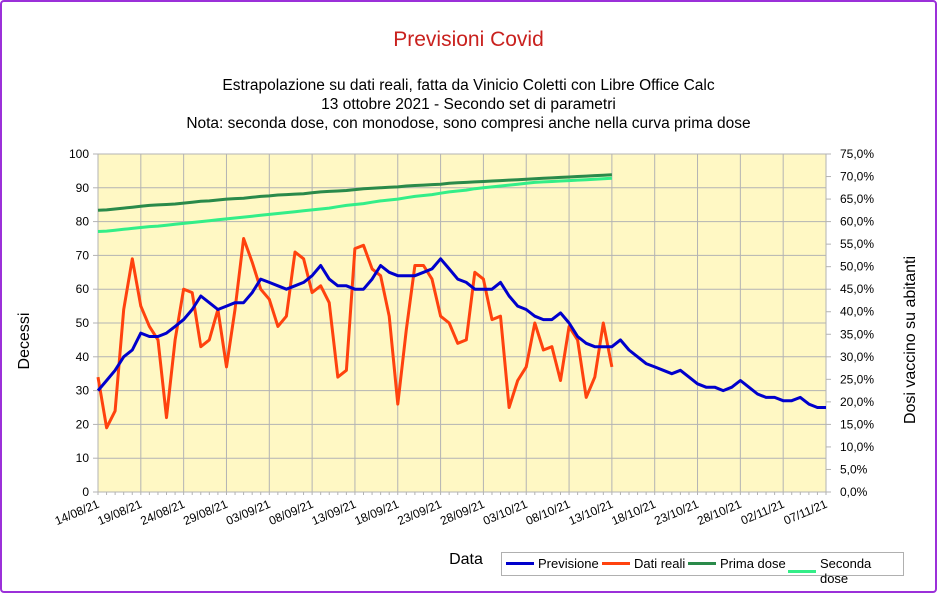 Image resolution: width=937 pixels, height=593 pixels. Describe the element at coordinates (83, 458) in the screenshot. I see `y-tick-label: 10` at that location.